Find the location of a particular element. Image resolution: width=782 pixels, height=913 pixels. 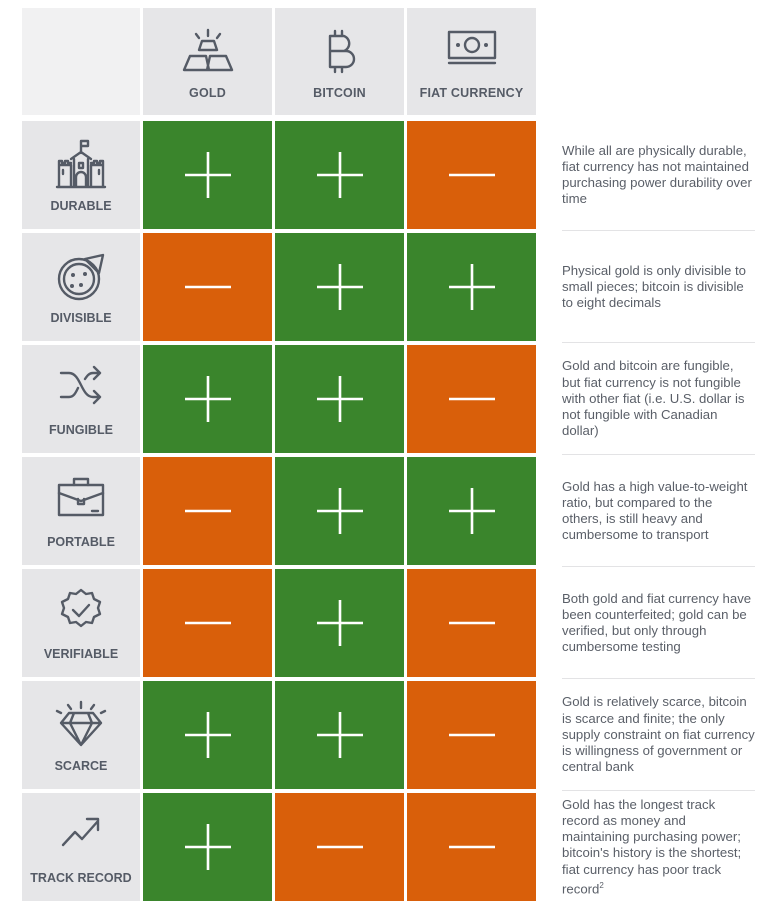

row-label-portable: PORTABLE is located at coordinates (81, 511).